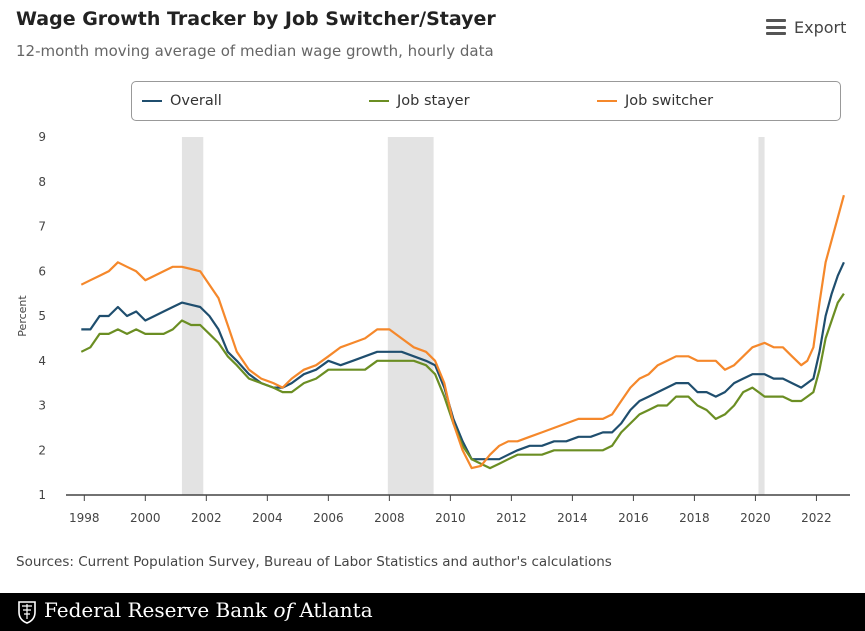 This screenshot has height=631, width=865. I want to click on y-tick-label-2: 2, so click(42, 450).